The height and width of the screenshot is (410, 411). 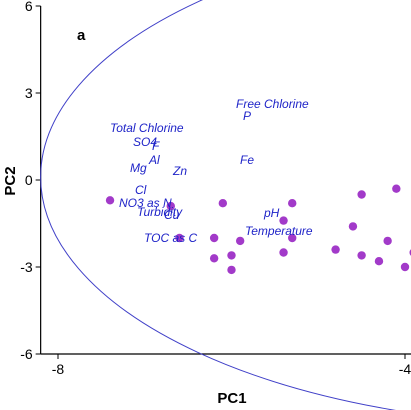 I want to click on loading-label: Zn, so click(x=179, y=171).